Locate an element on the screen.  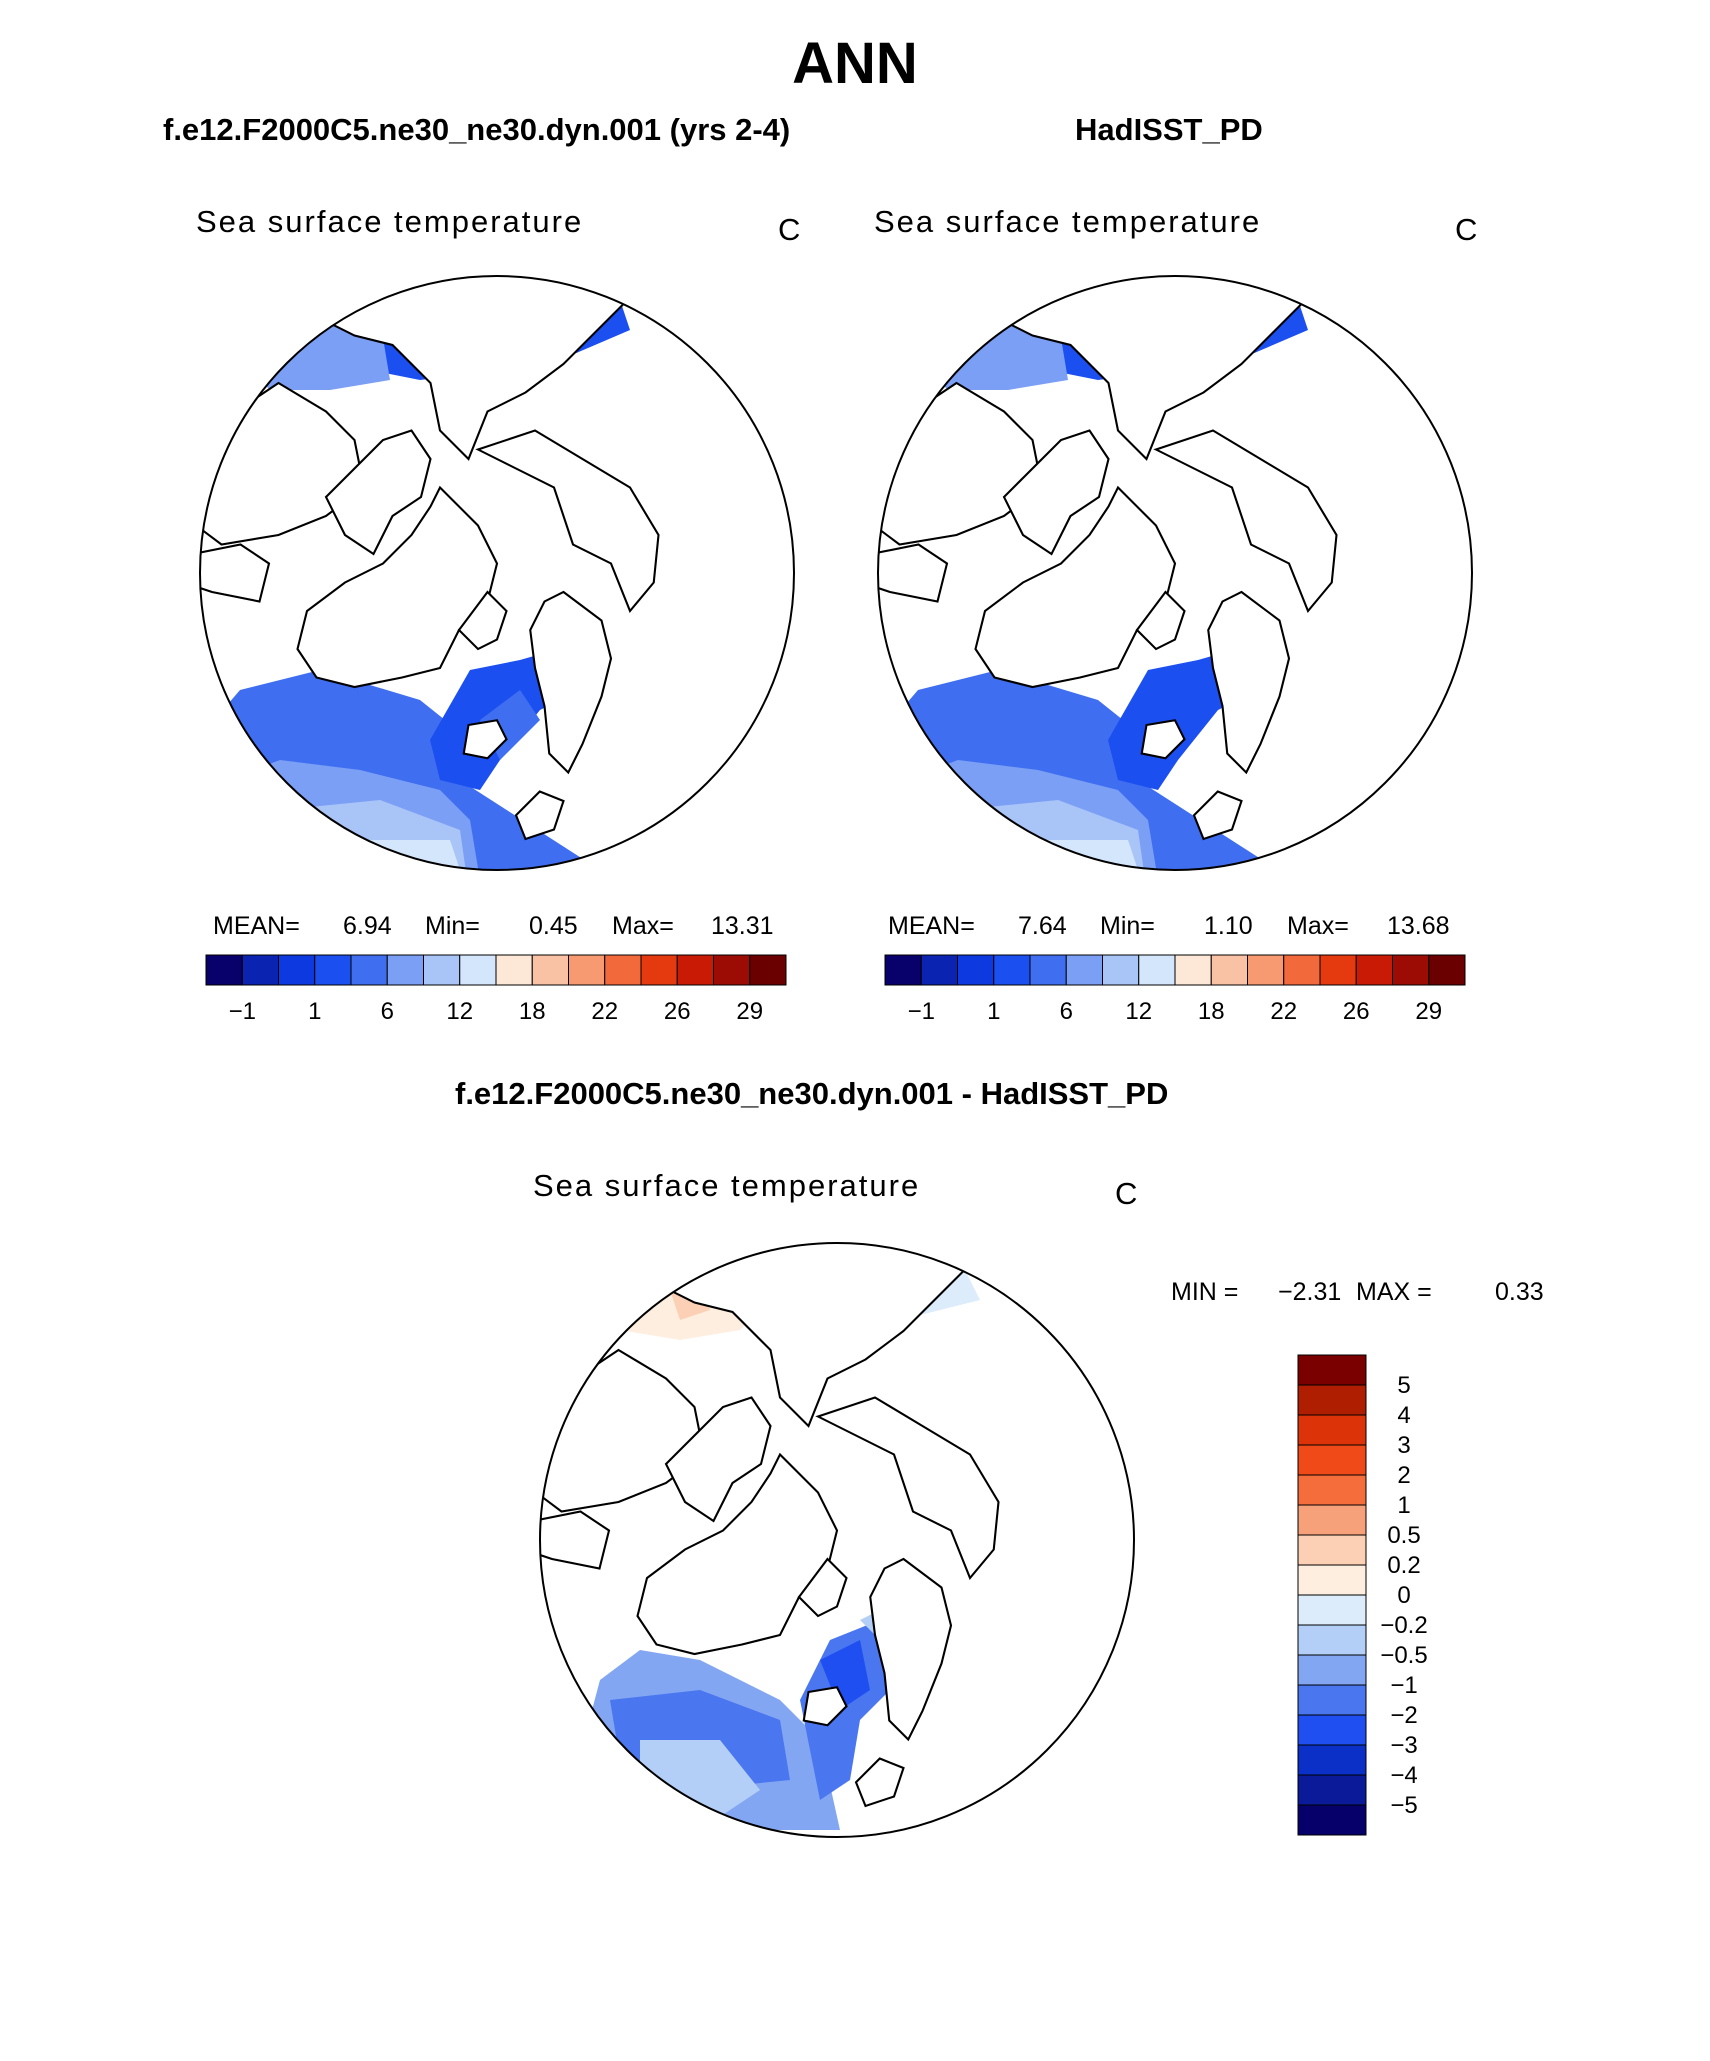
model-units: C is located at coordinates (790, 229).